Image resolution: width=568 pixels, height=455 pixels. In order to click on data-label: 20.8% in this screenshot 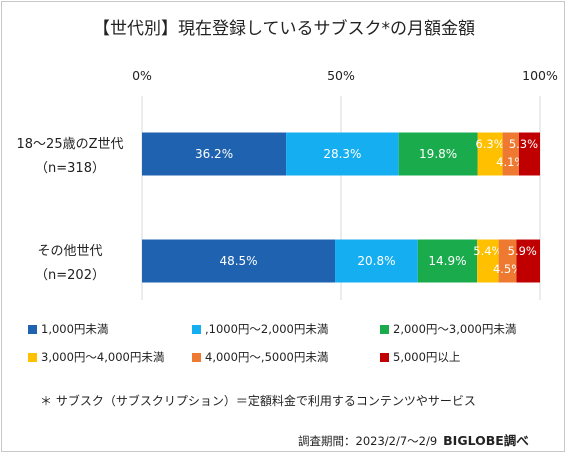, I will do `click(376, 261)`.